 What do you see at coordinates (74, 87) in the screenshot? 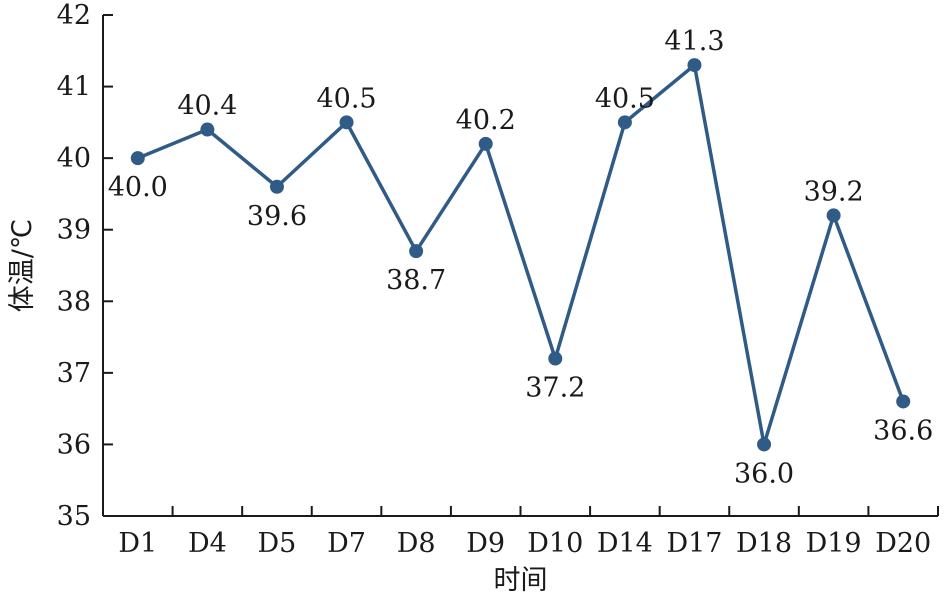
I see `y-tick-label: 41` at bounding box center [74, 87].